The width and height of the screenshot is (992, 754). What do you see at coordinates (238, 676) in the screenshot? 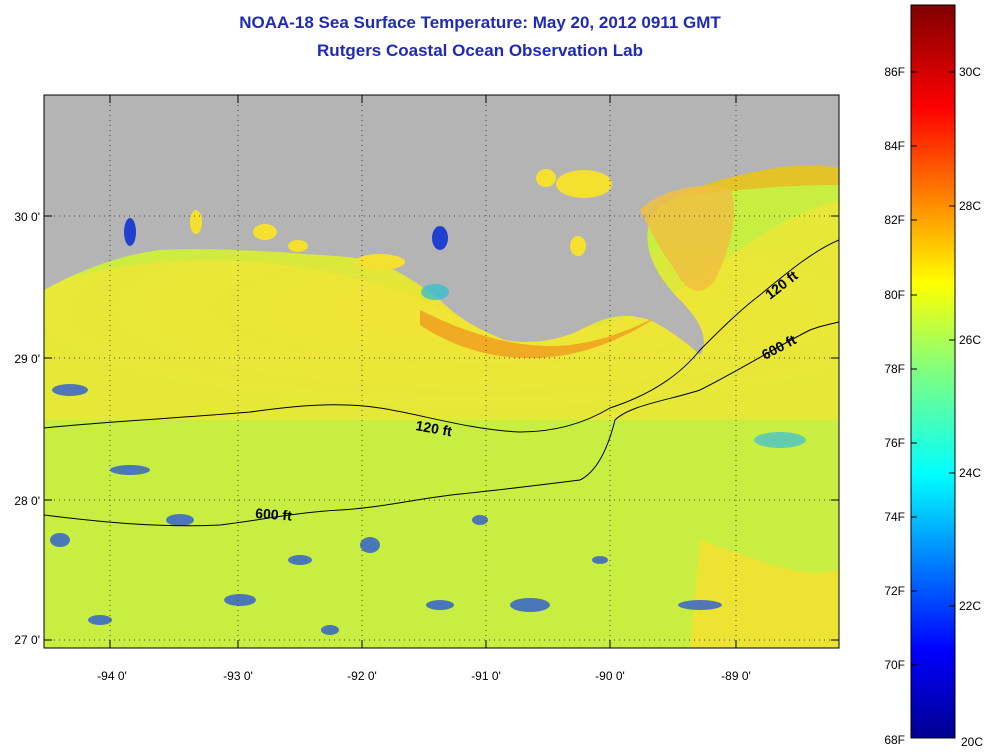
I see `x-tick-label: -93 0'` at bounding box center [238, 676].